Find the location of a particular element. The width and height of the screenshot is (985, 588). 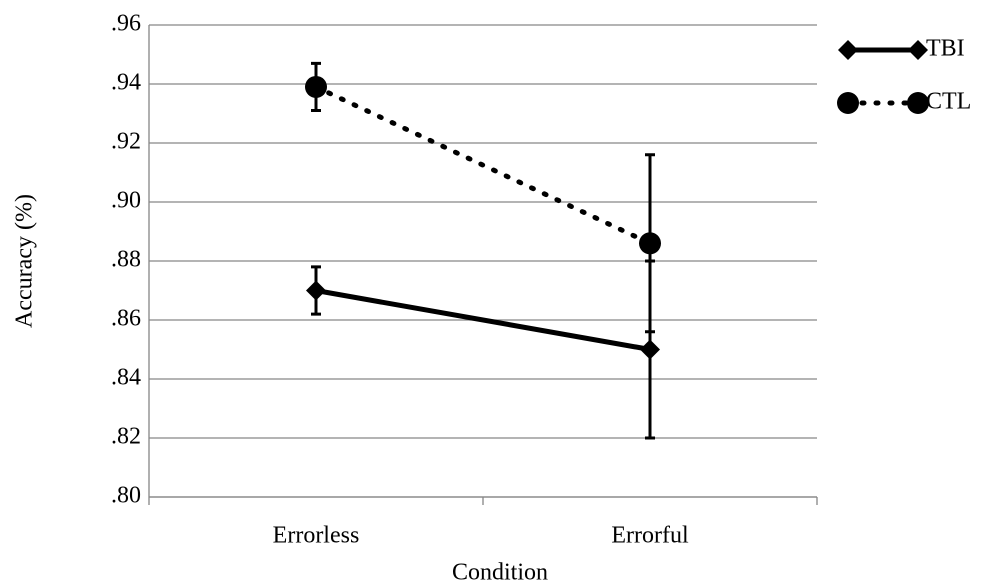

x-tick-label: Errorless is located at coordinates (316, 536).